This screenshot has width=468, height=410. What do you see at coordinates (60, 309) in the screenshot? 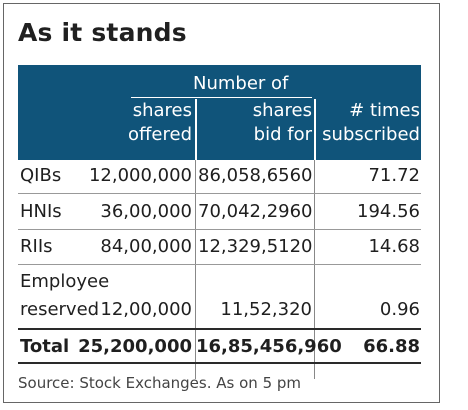
I see `row-label-line2: reserved` at bounding box center [60, 309].